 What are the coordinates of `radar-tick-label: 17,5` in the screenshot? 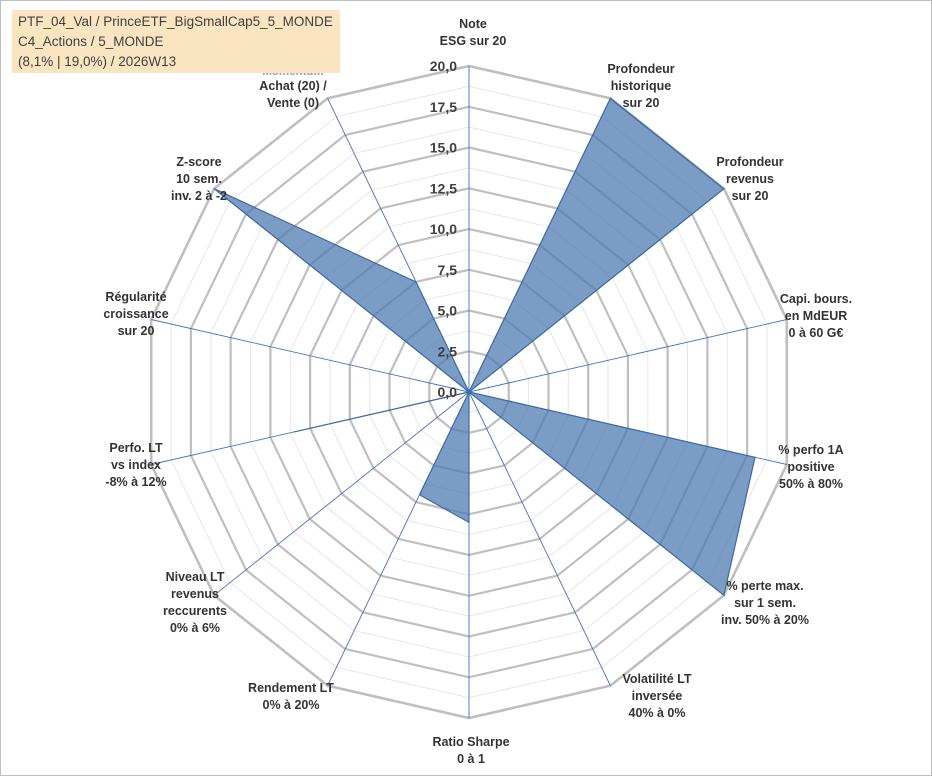 It's located at (443, 107).